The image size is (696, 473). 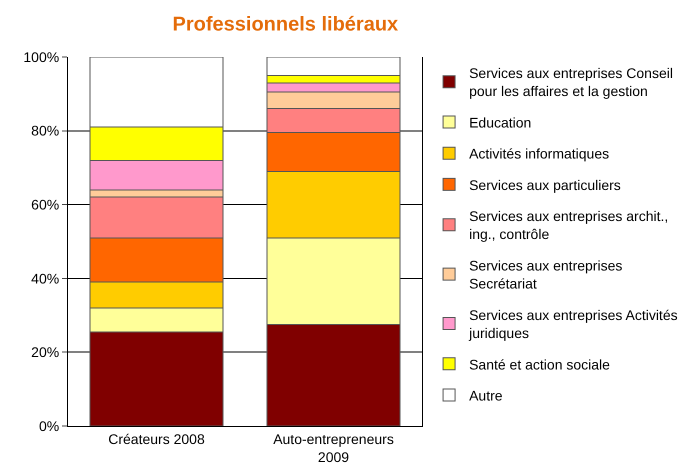 I want to click on y-tick-label: 20%, so click(x=45, y=352).